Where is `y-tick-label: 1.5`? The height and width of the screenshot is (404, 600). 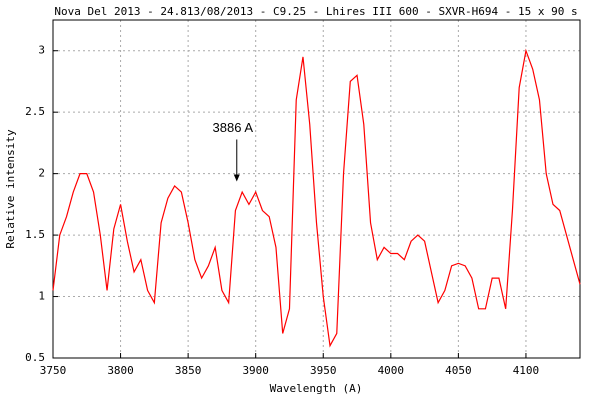 y-tick-label: 1.5 is located at coordinates (35, 234).